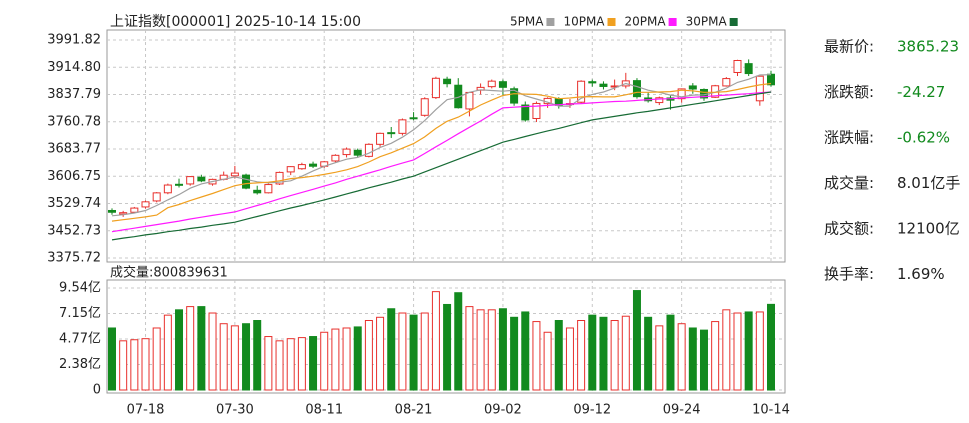 This screenshot has height=423, width=969. What do you see at coordinates (646, 22) in the screenshot?
I see `legend-label: 20PMA` at bounding box center [646, 22].